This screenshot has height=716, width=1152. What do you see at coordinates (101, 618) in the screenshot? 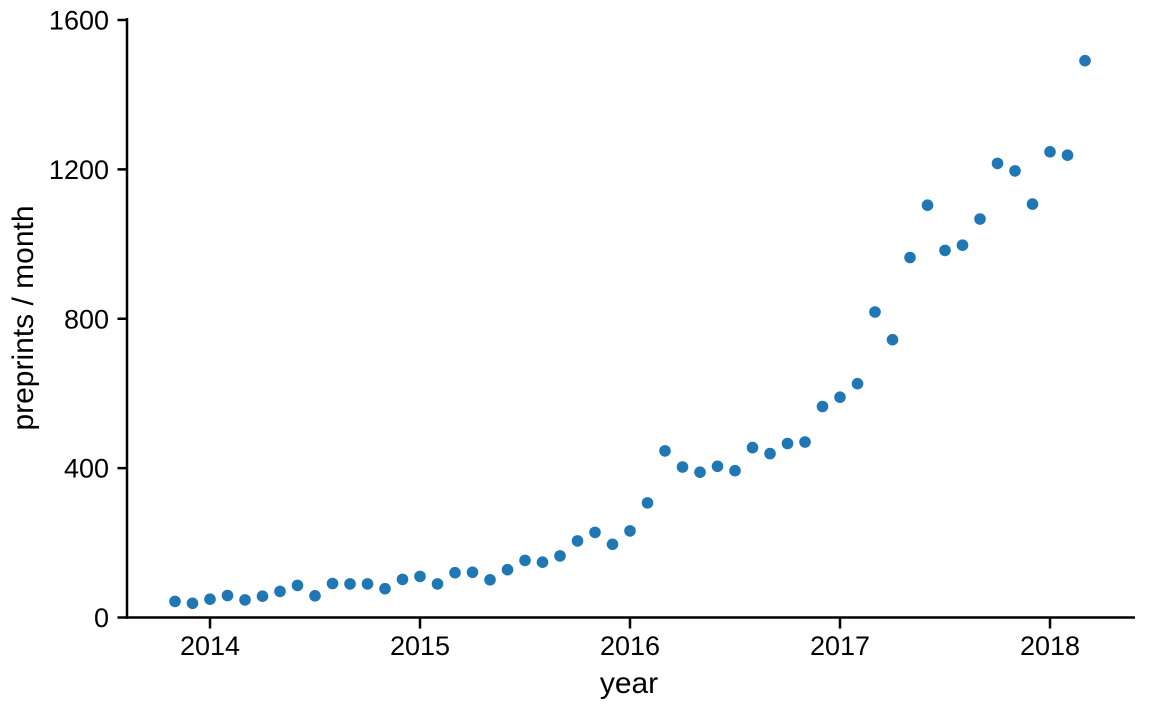
I see `y-tick-label: 0` at bounding box center [101, 618].